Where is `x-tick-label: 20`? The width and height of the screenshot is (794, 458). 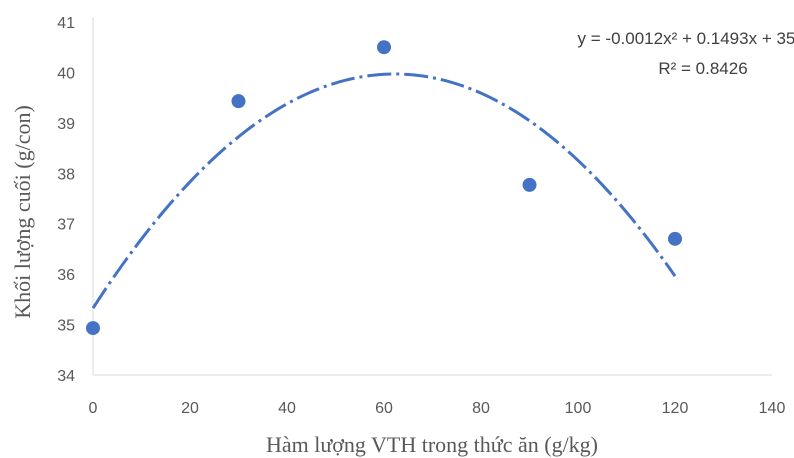 x-tick-label: 20 is located at coordinates (190, 408).